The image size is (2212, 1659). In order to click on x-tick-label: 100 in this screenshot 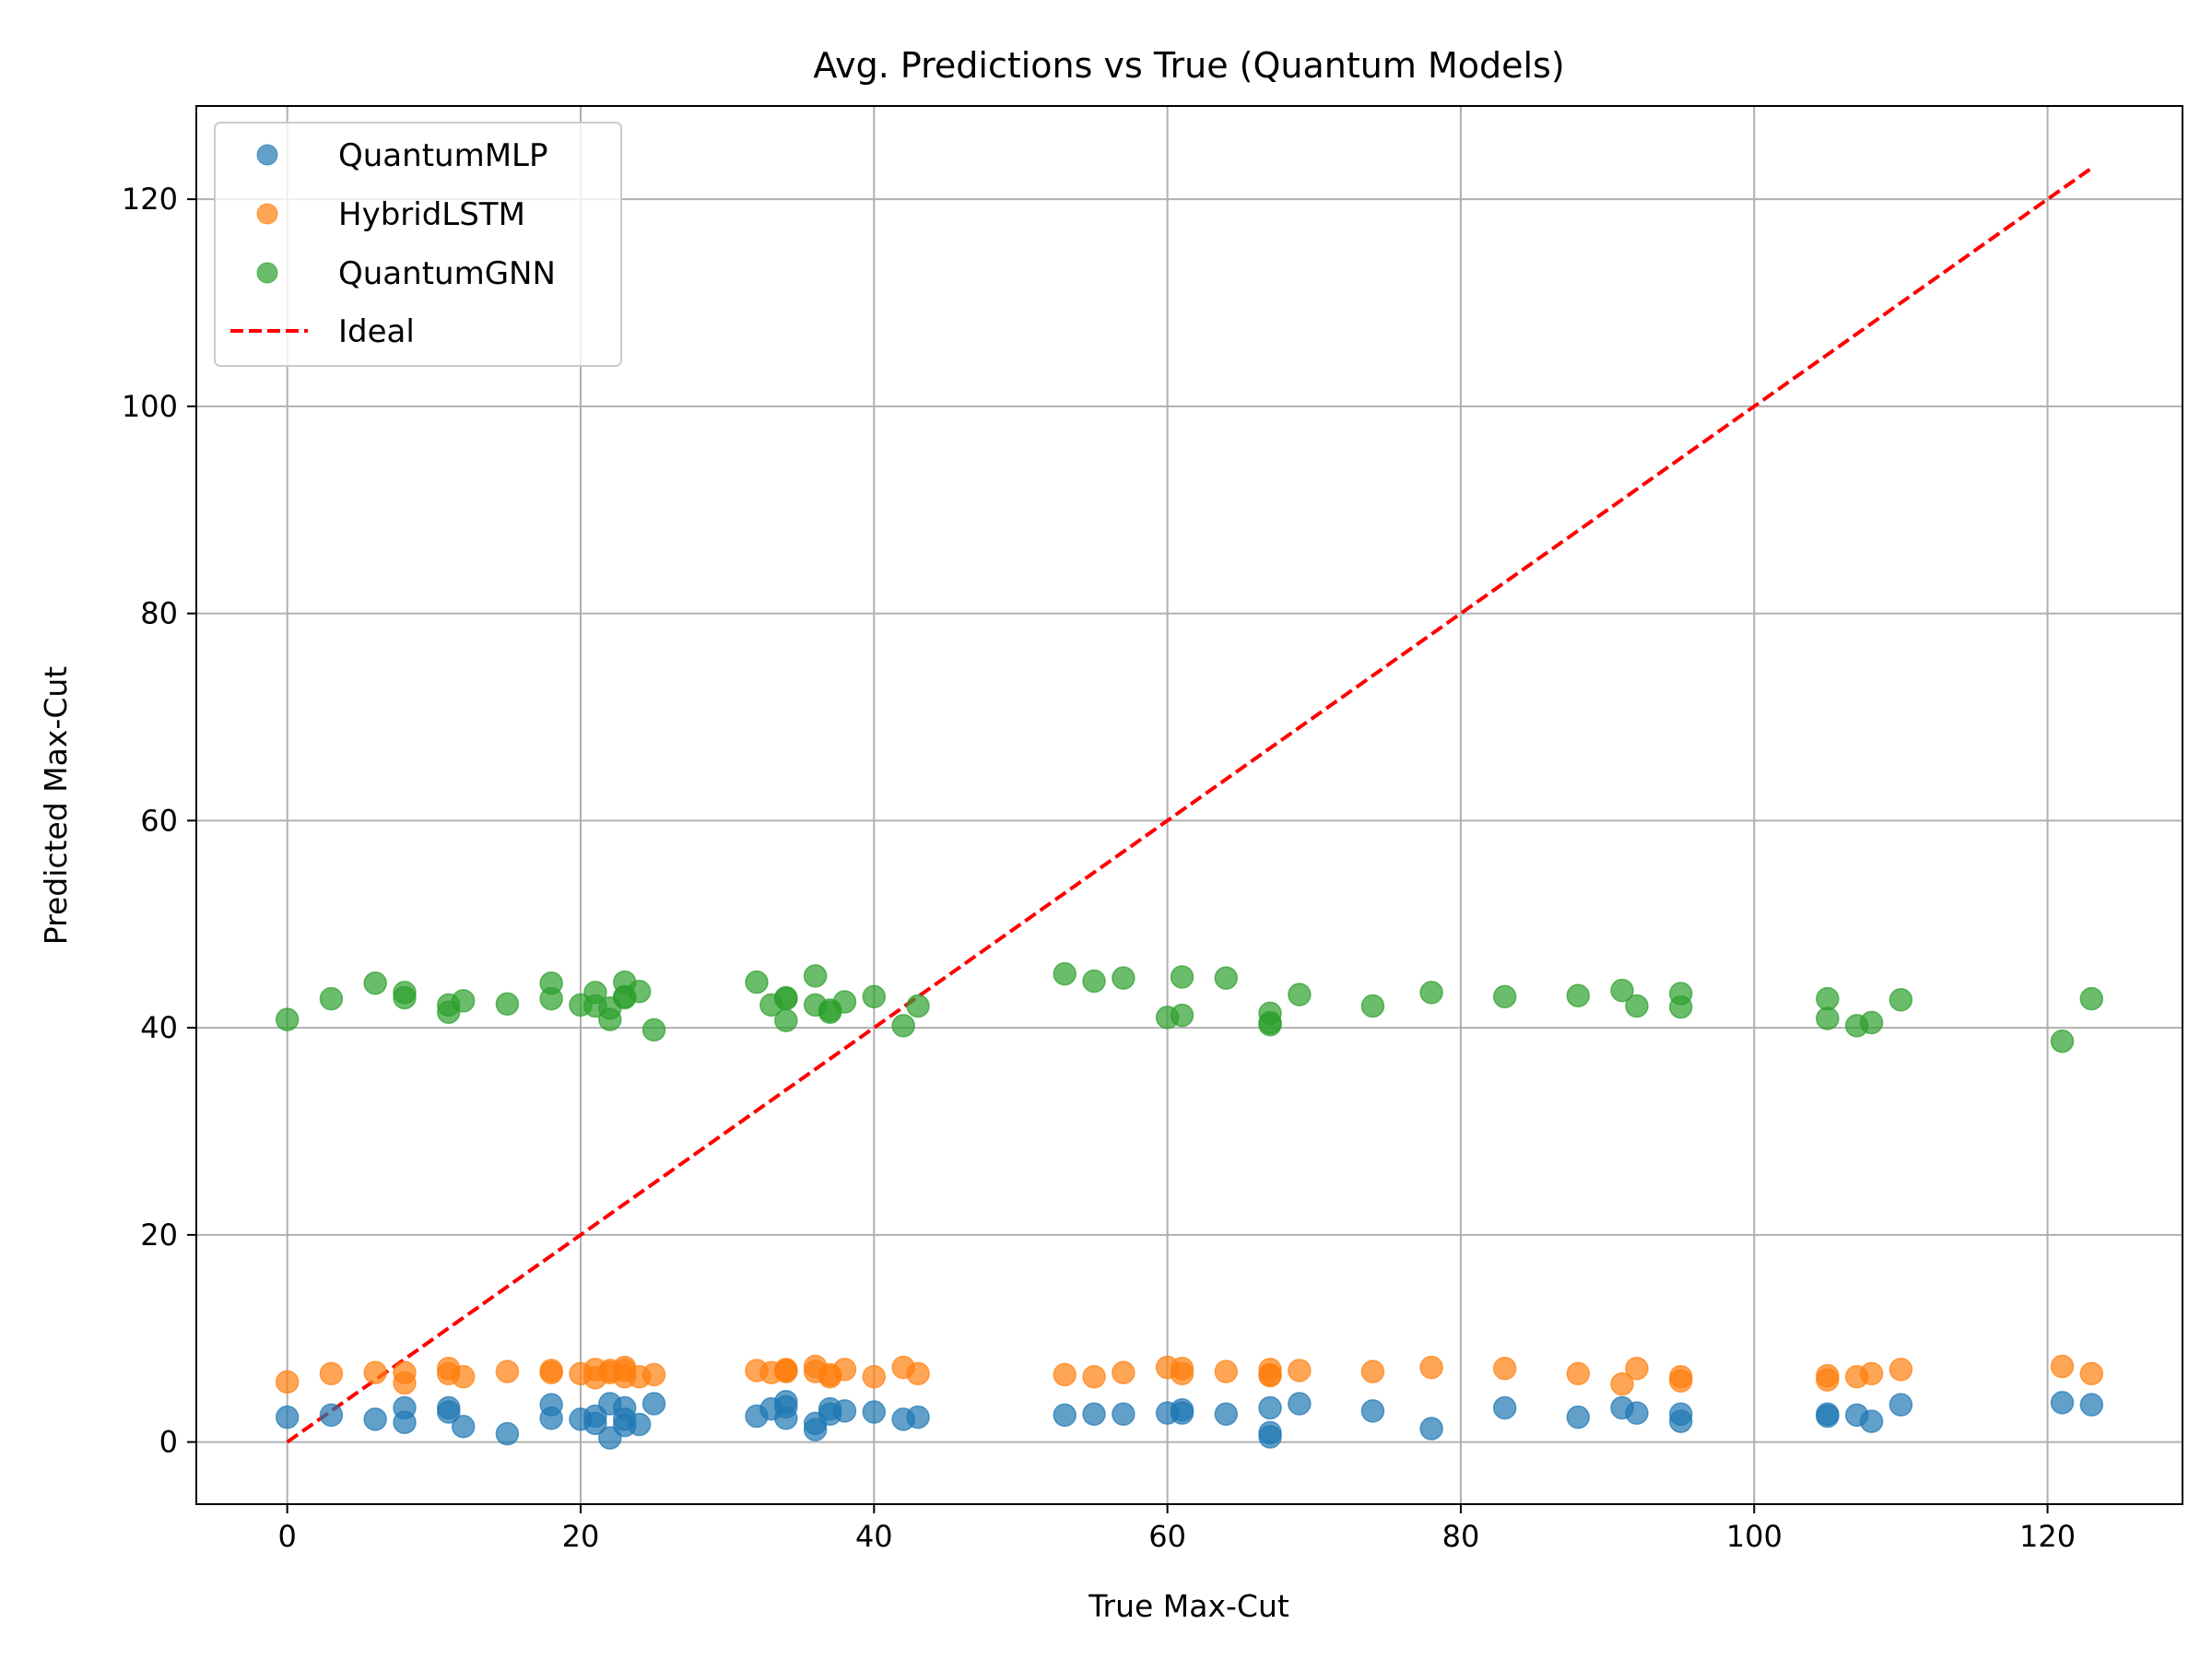, I will do `click(1754, 1536)`.